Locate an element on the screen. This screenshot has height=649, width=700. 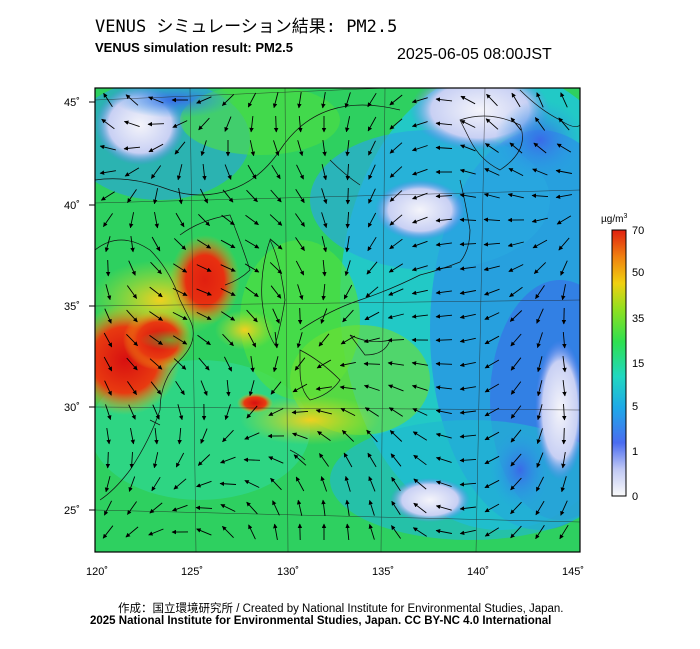
colorbar-unit: µg/m3 is located at coordinates (614, 219).